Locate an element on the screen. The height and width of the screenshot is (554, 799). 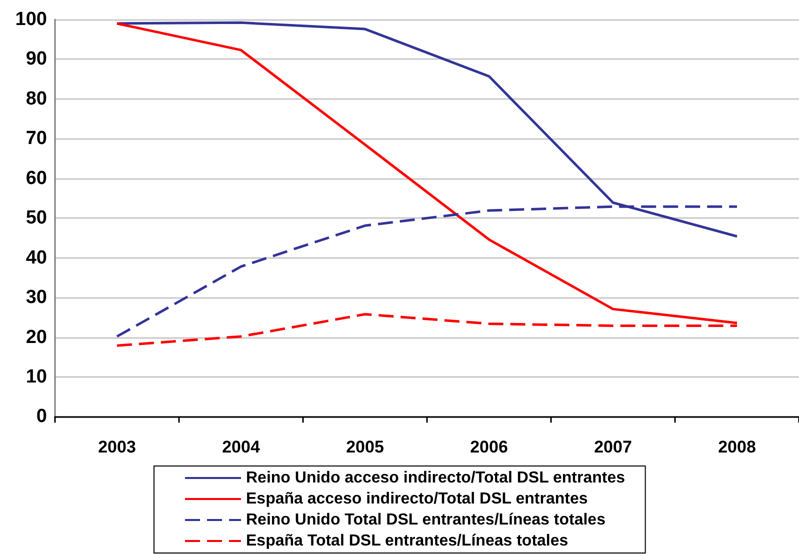
y-tick-label: 90 is located at coordinates (36, 59).